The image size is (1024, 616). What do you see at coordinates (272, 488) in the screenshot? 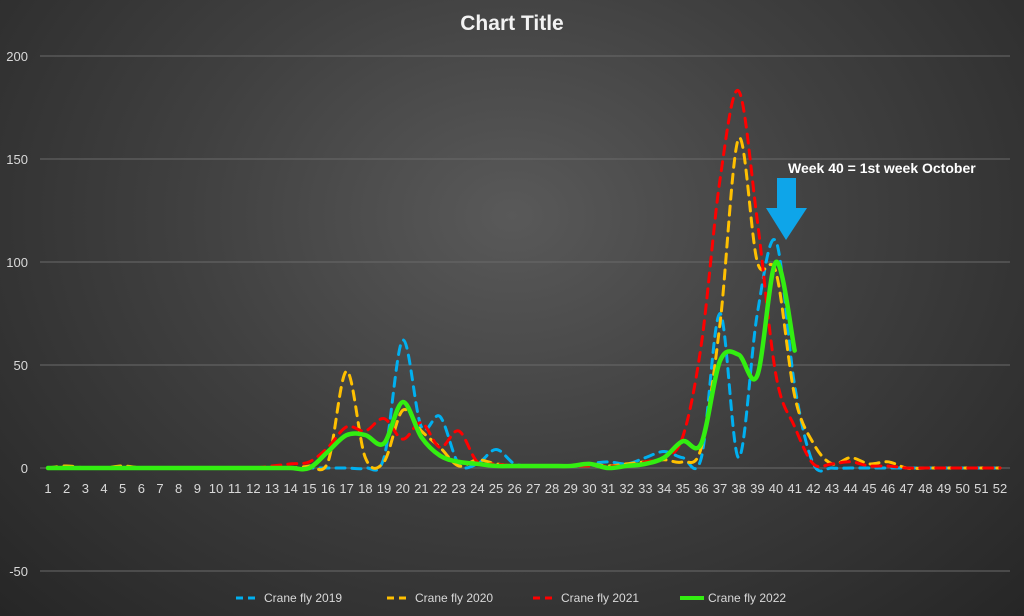
I see `x-tick-label: 13` at bounding box center [272, 488].